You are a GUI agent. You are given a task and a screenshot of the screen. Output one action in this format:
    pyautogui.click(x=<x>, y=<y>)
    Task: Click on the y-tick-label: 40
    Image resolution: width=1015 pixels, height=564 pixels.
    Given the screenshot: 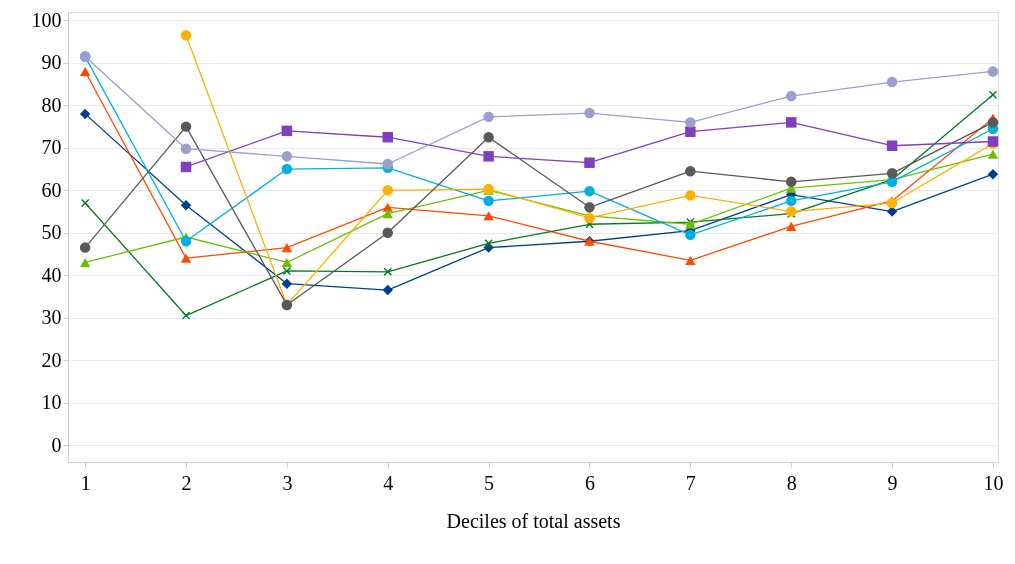 What is the action you would take?
    pyautogui.click(x=51, y=274)
    